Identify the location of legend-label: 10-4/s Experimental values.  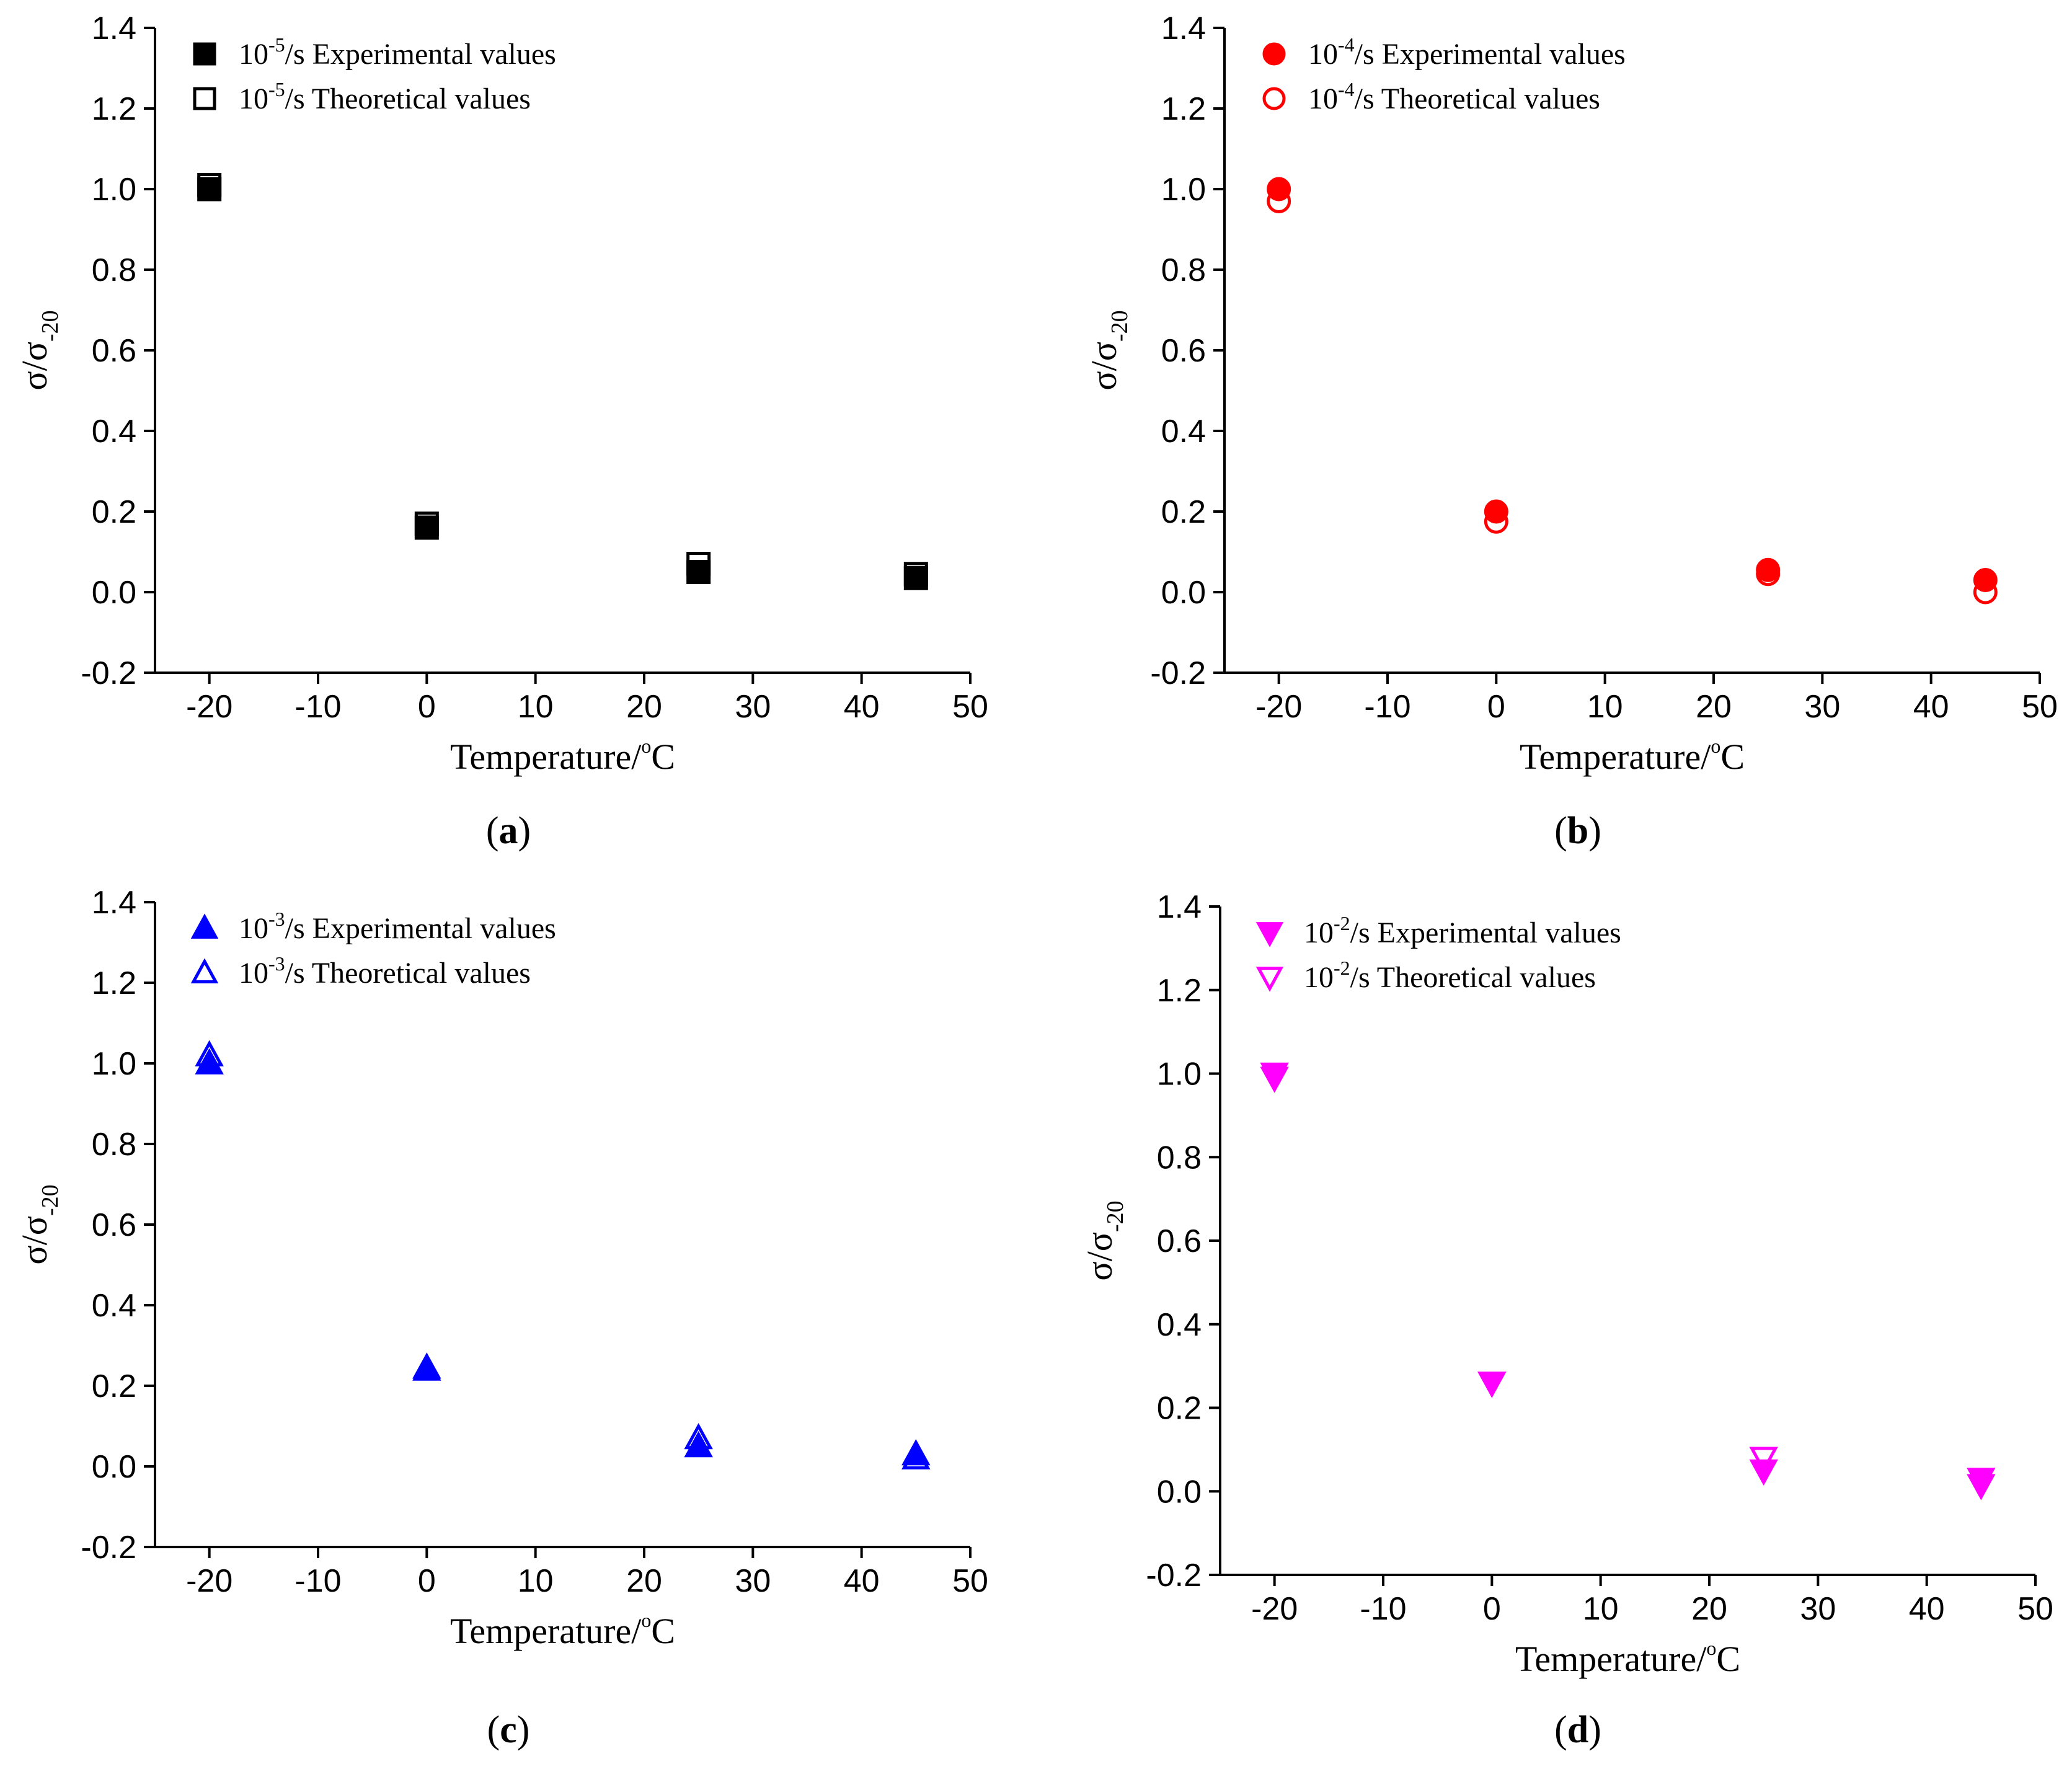
(1467, 52).